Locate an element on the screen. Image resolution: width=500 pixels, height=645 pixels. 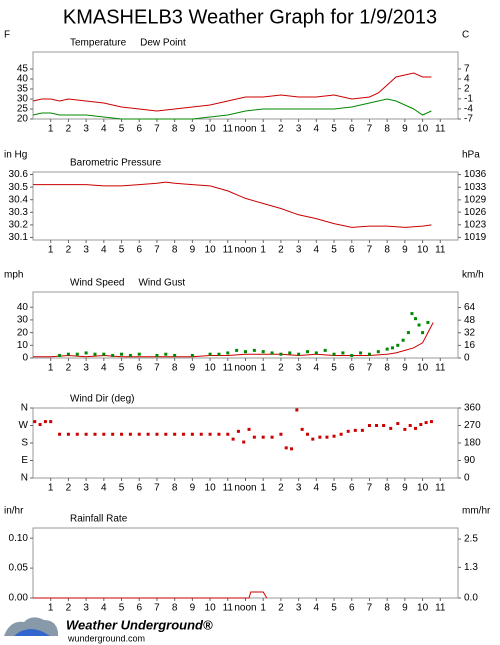
y2-tick-label: 48 is located at coordinates (470, 320).